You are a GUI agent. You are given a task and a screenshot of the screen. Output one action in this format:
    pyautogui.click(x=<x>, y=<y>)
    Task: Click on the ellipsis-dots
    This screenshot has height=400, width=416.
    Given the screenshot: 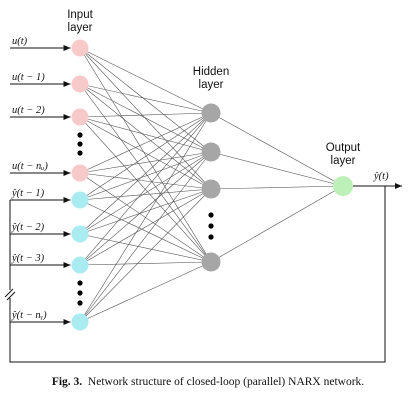 What is the action you would take?
    pyautogui.click(x=145, y=219)
    